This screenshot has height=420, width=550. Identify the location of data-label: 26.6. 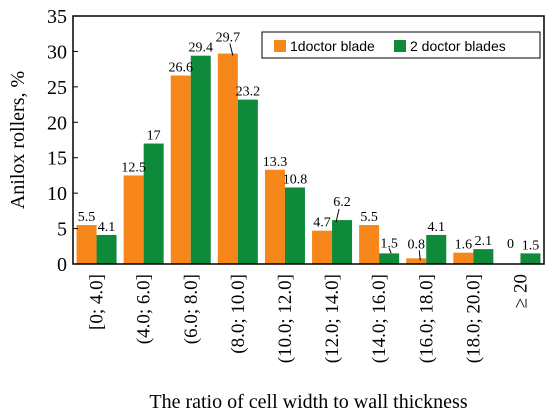
(181, 68).